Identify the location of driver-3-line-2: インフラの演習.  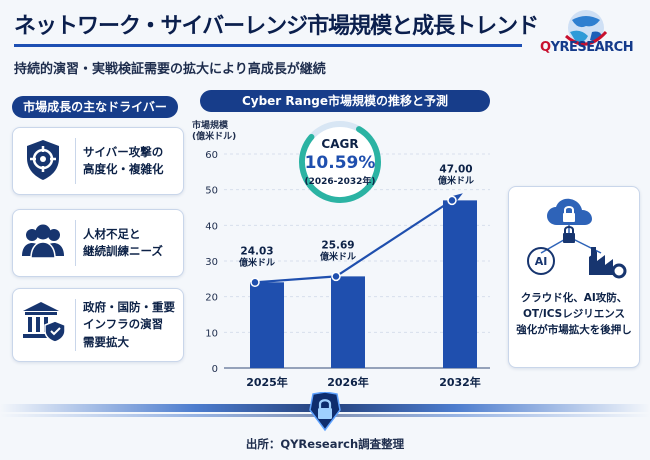
(123, 324).